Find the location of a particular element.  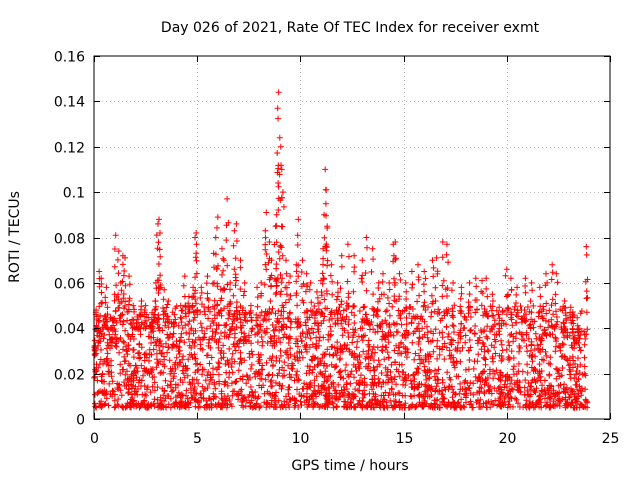

x-tick-label: 10 is located at coordinates (301, 439).